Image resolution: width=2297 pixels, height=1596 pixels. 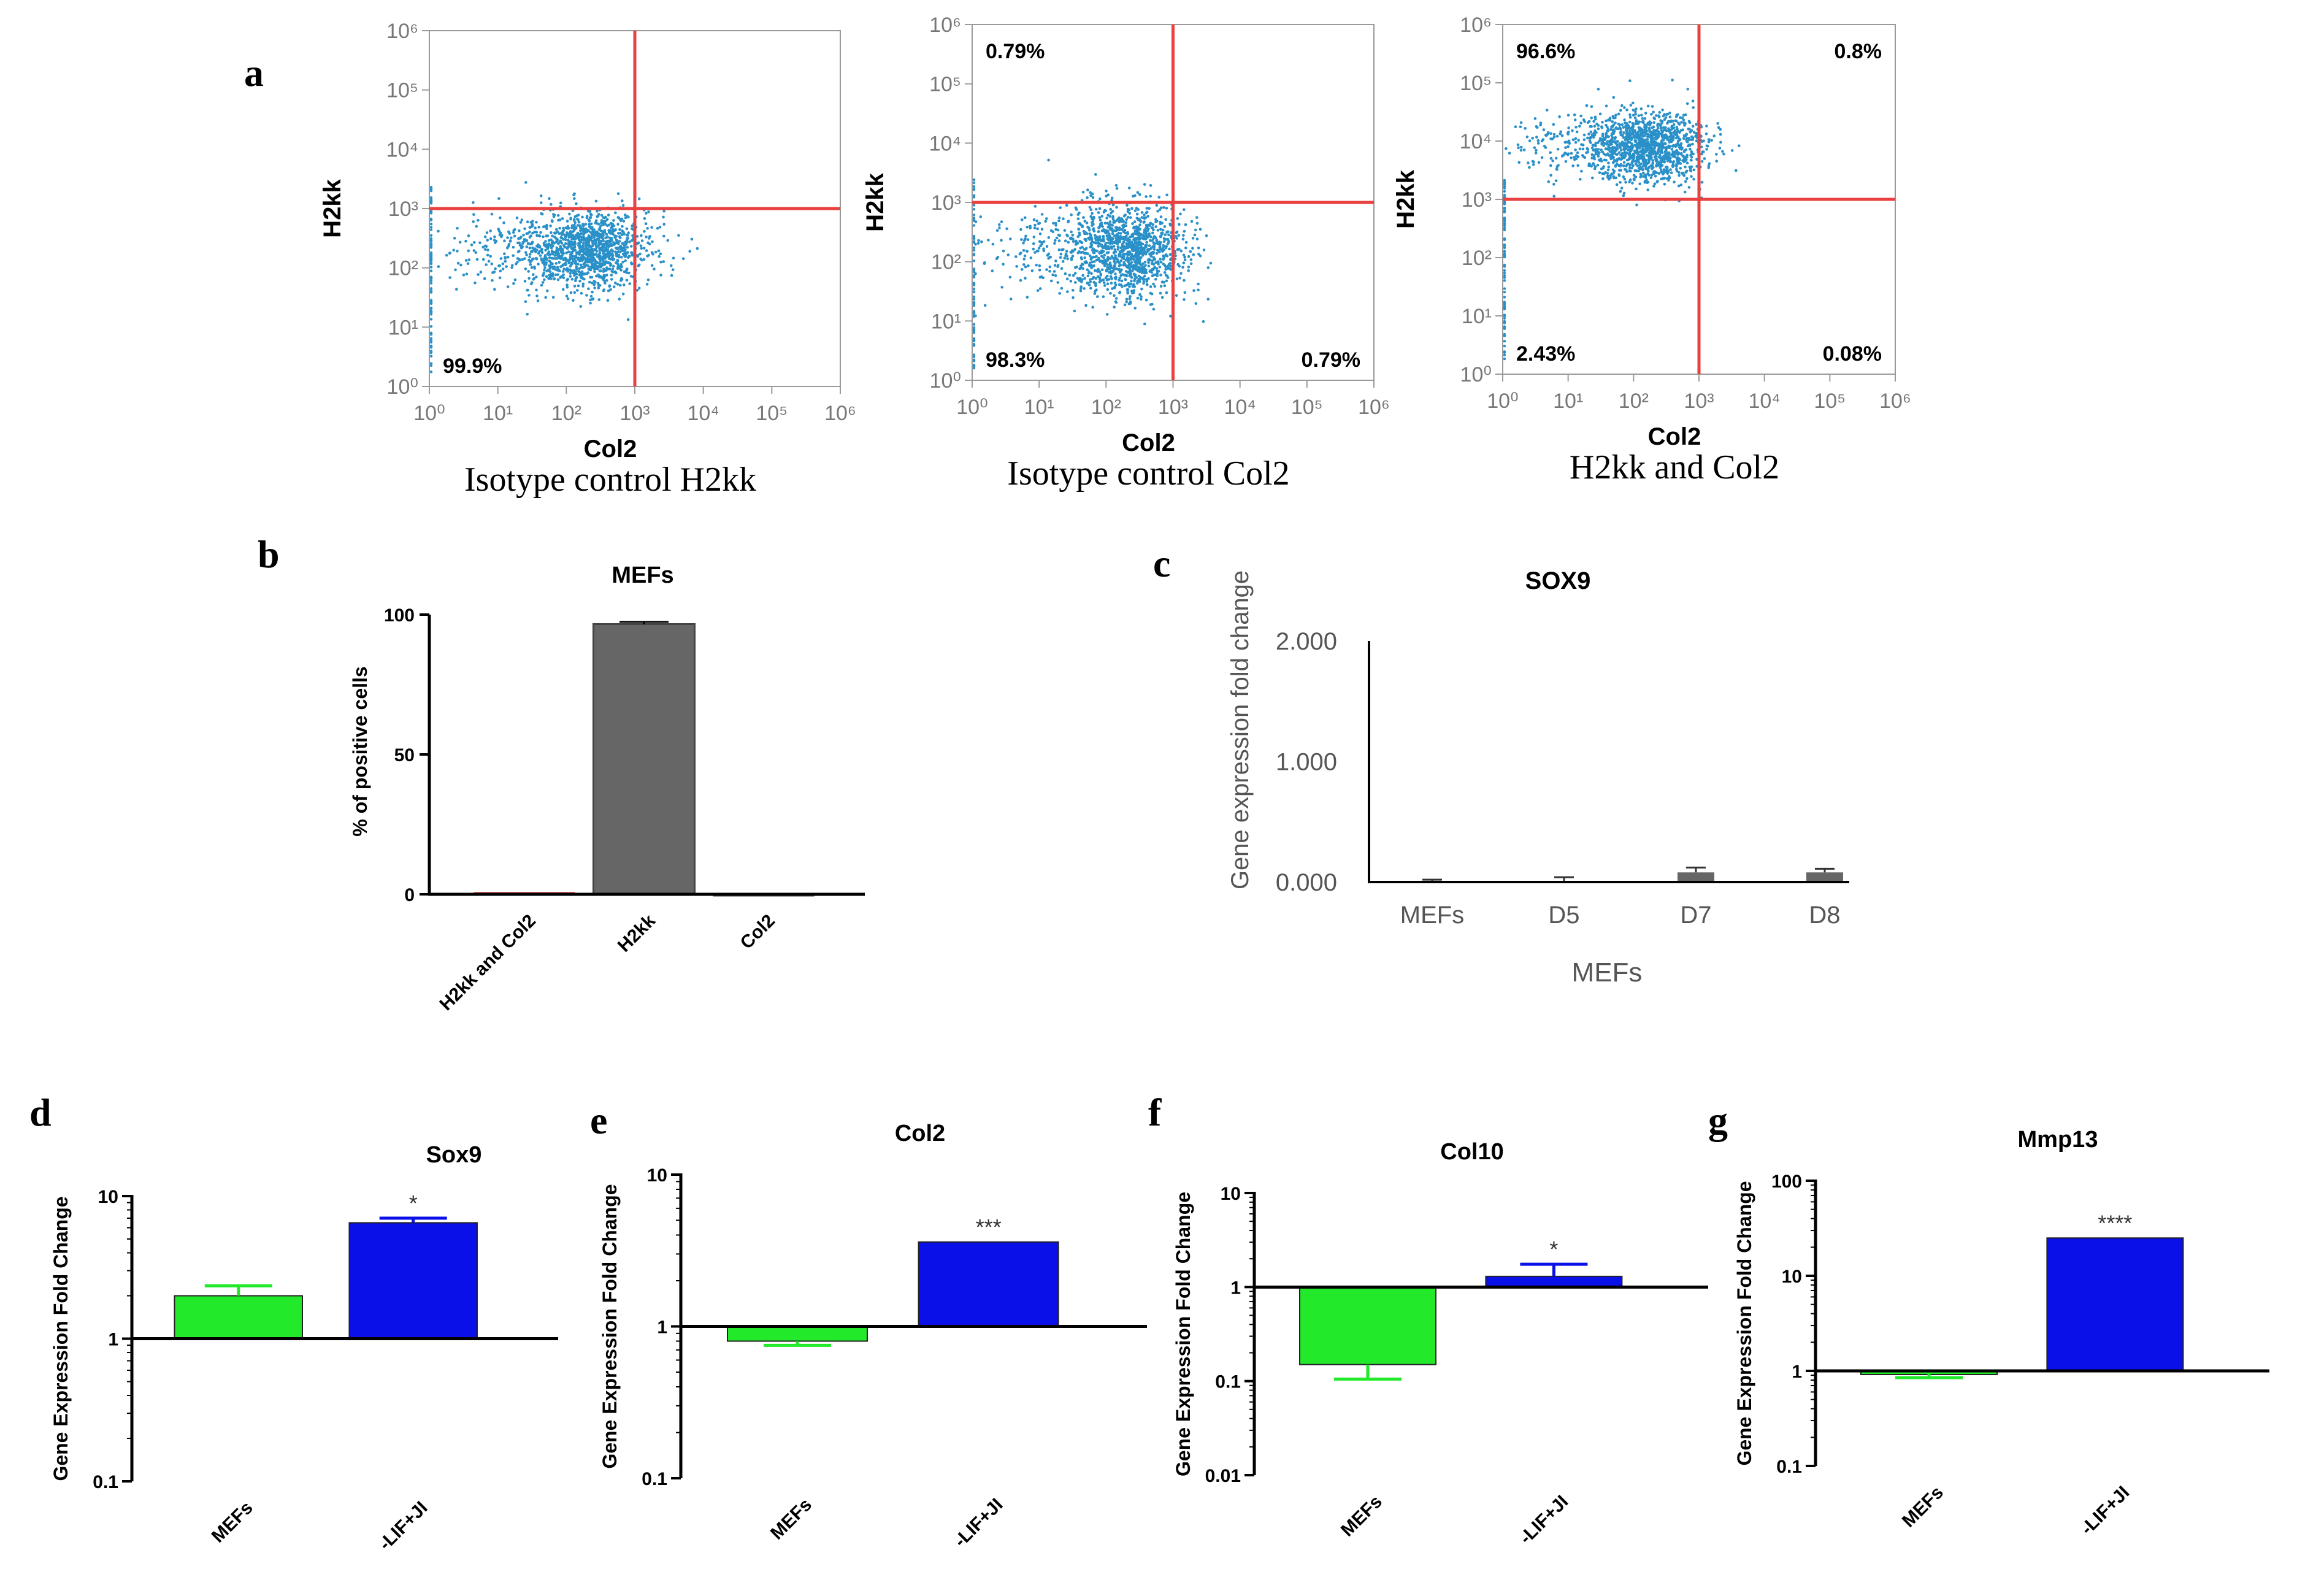 I want to click on bar, so click(x=1825, y=877).